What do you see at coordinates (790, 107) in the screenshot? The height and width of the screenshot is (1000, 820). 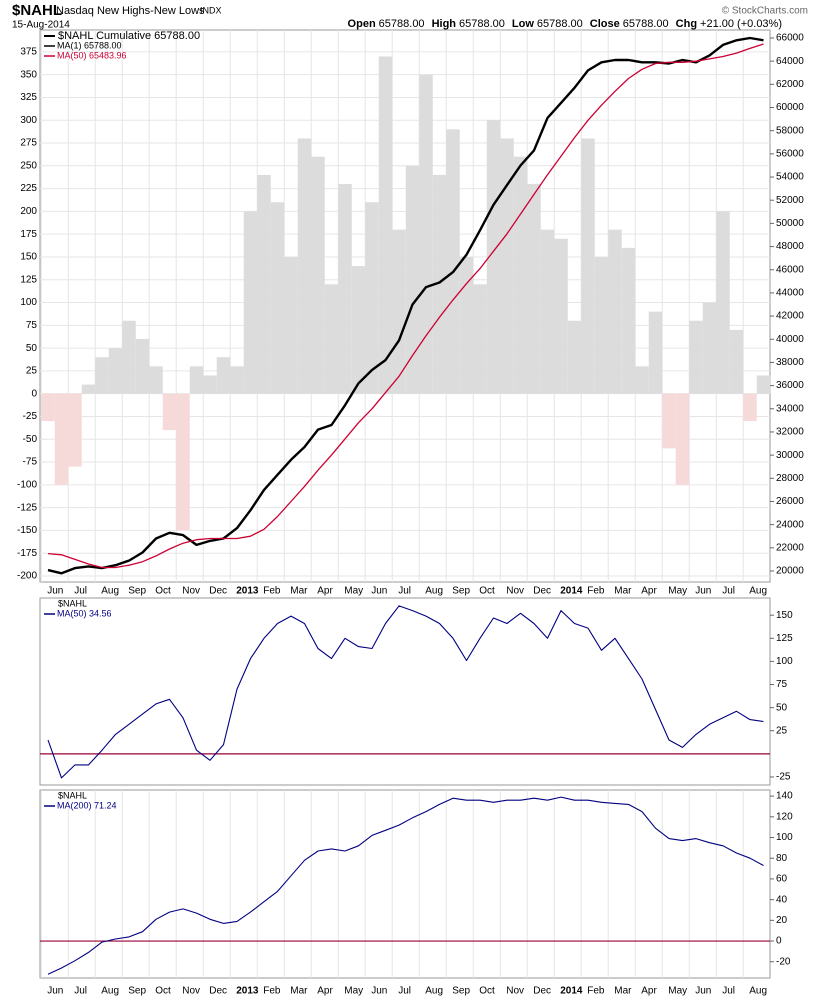 I see `y2-tick-label: 60000` at bounding box center [790, 107].